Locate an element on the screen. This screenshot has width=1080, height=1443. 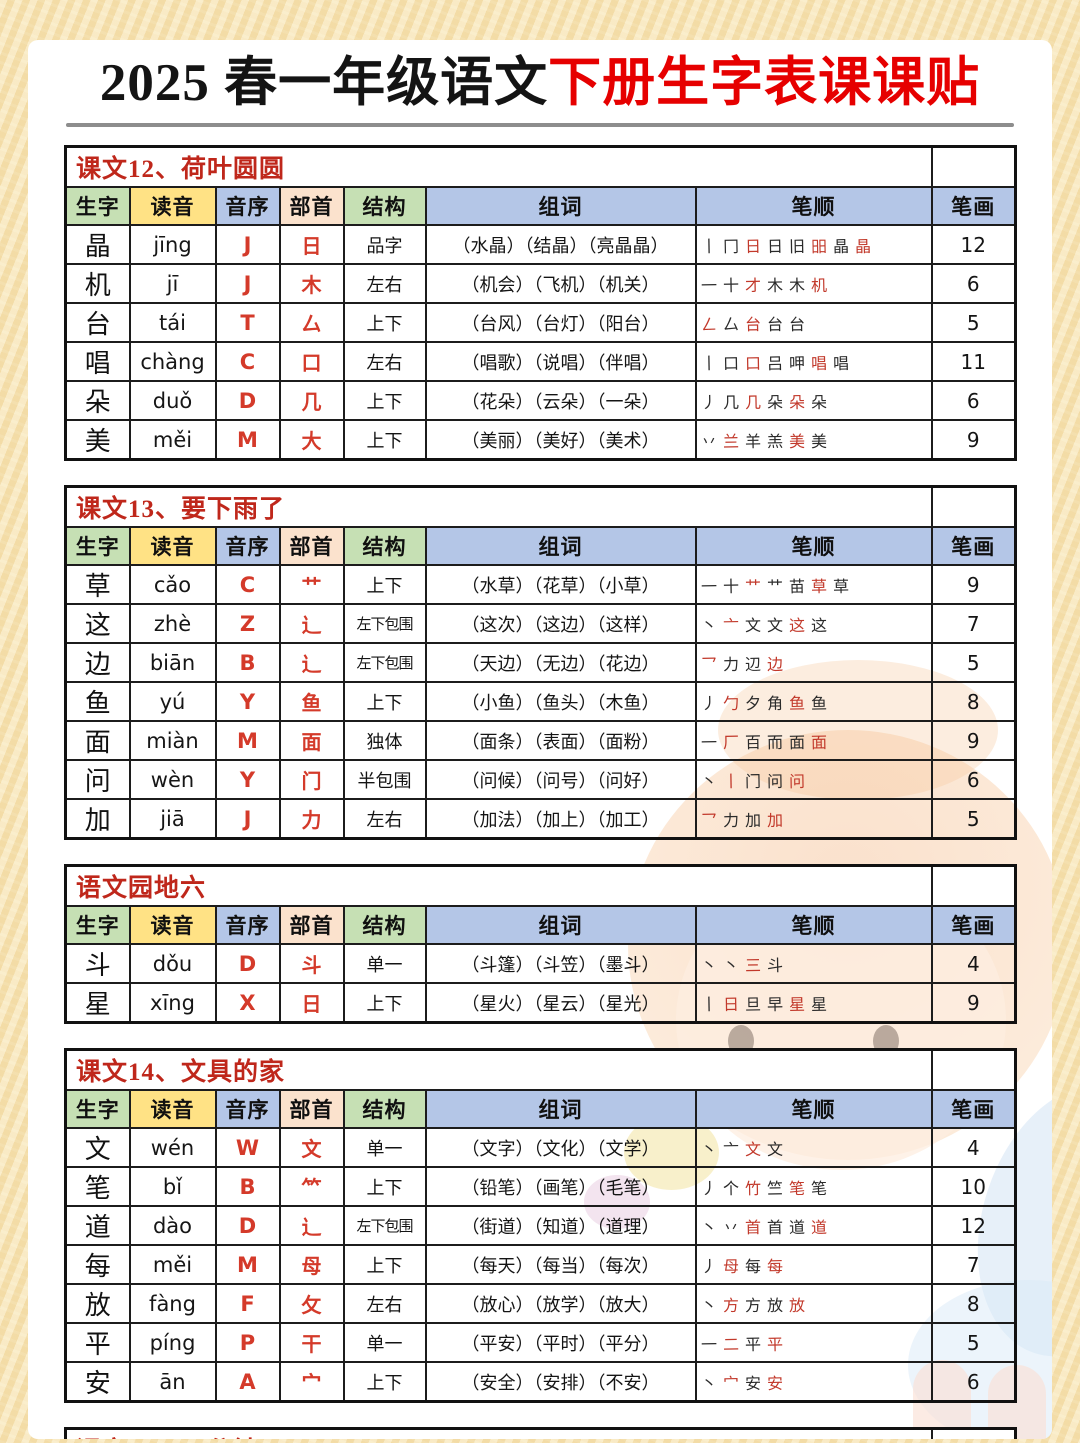
column-header-5: 结构 is located at coordinates (384, 1109).